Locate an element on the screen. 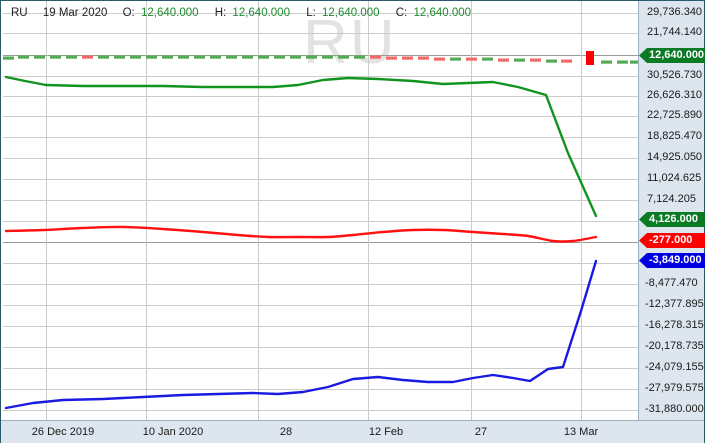 The width and height of the screenshot is (705, 443). price-candle-series is located at coordinates (320, 58).